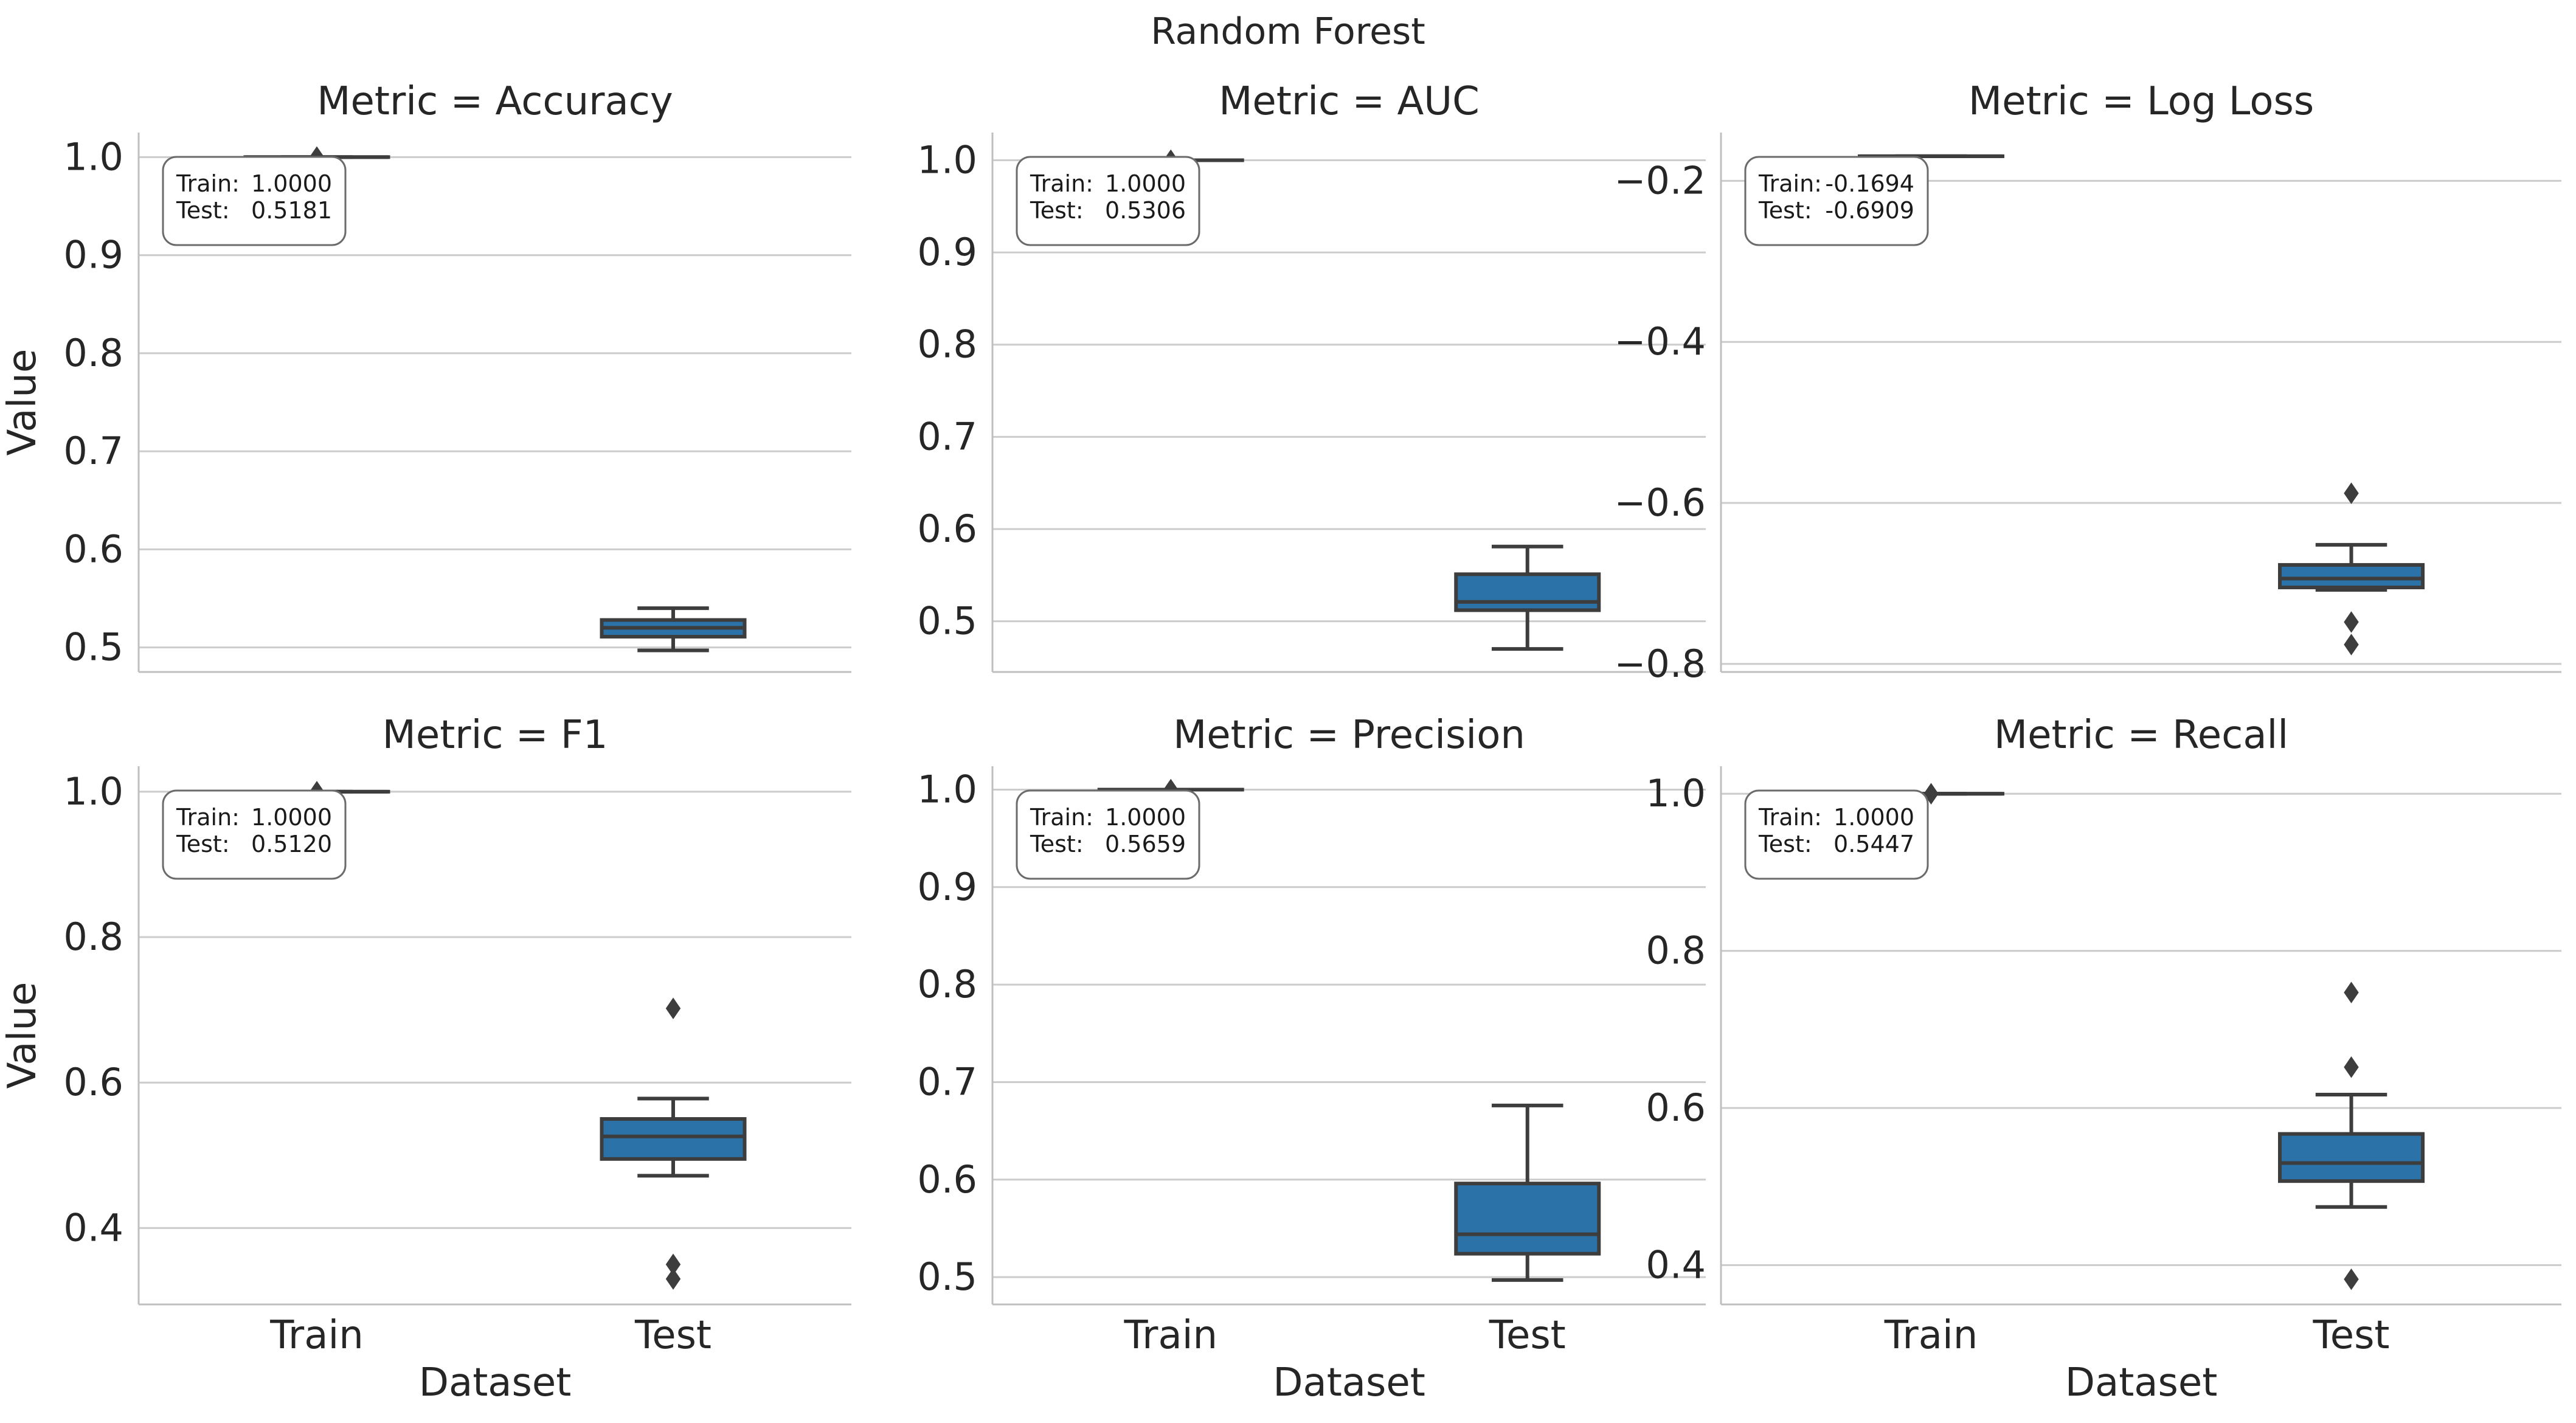 The width and height of the screenshot is (2576, 1423). I want to click on annotation-value: 0.5181, so click(291, 210).